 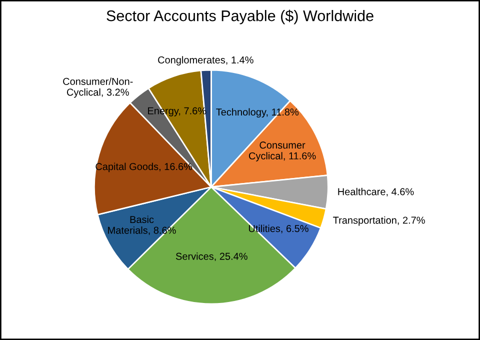 I want to click on slice-label: Conglomerates, 1.4%, so click(x=206, y=61).